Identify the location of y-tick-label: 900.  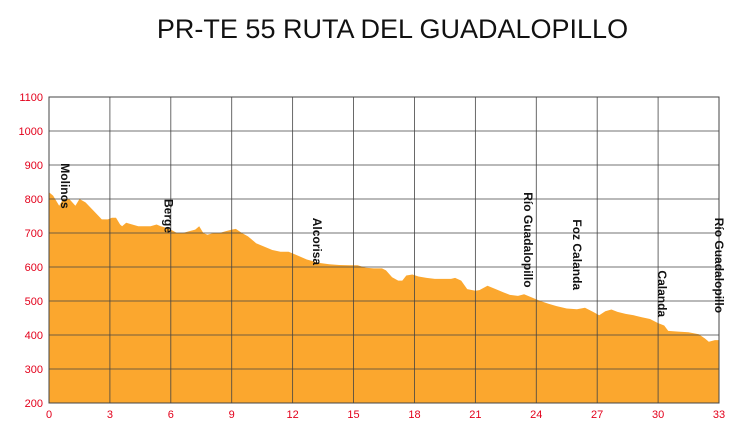
(34, 166).